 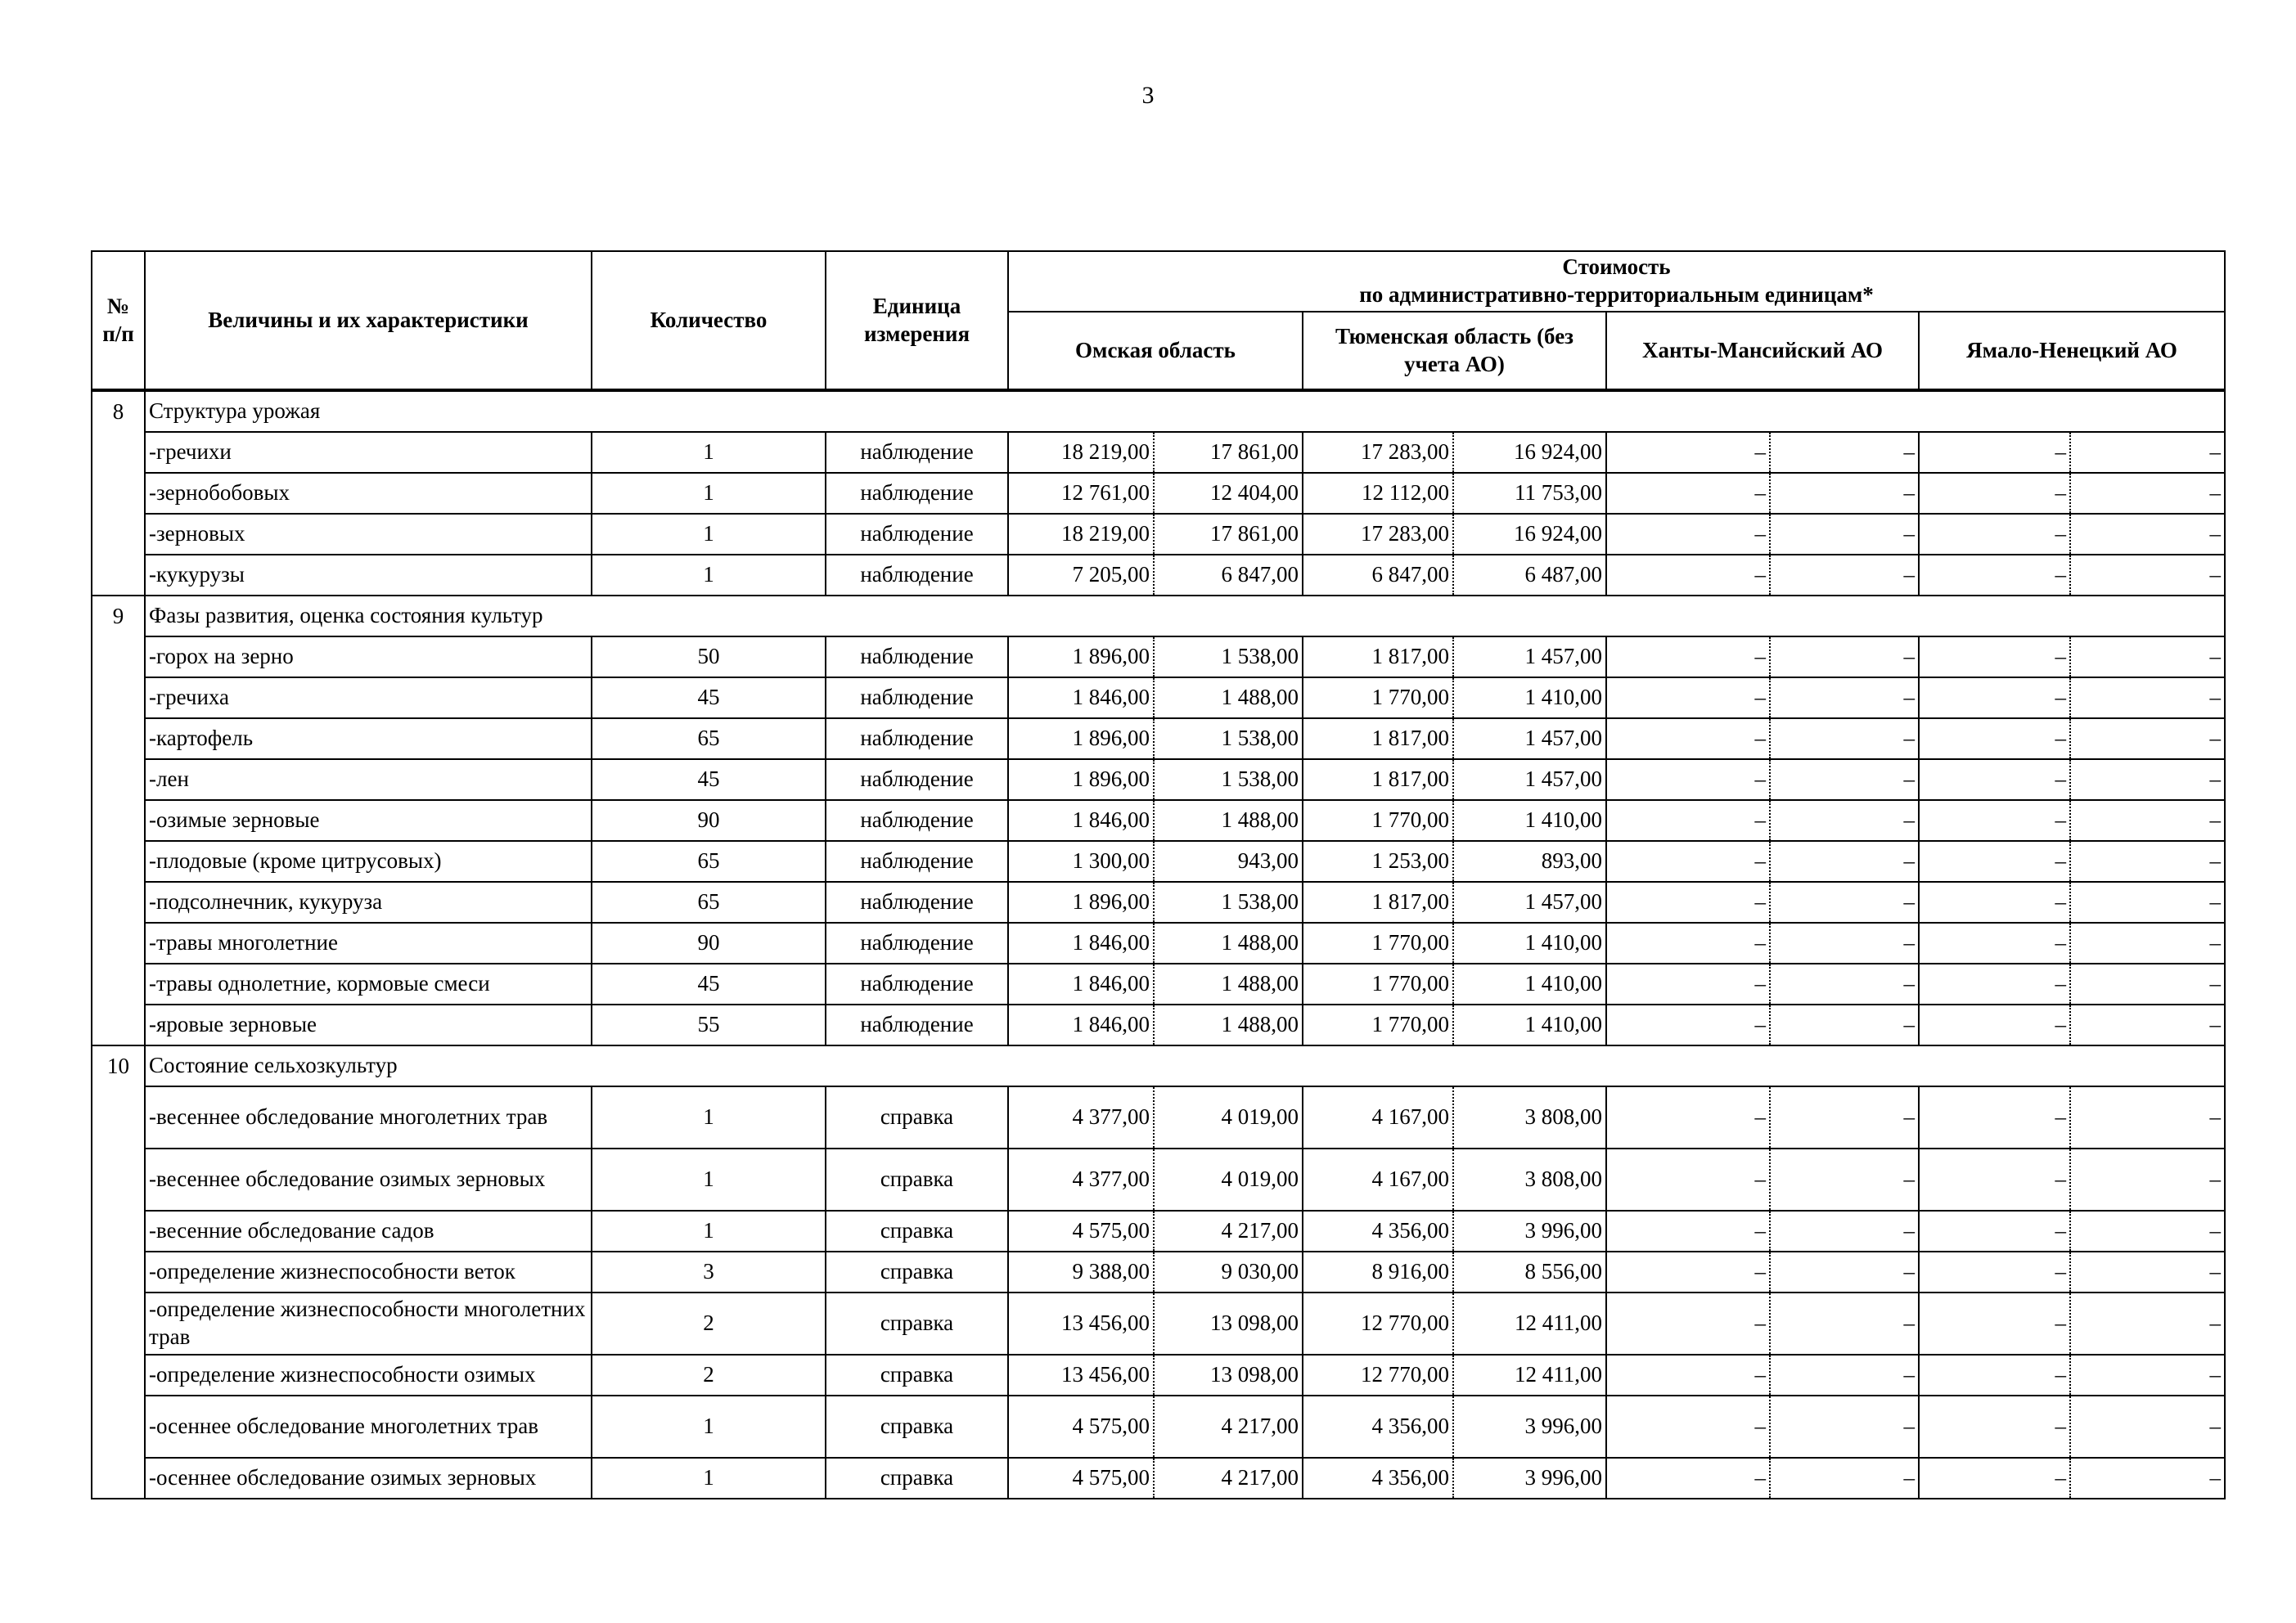 I want to click on item-name: -травы многолетние, so click(x=368, y=943).